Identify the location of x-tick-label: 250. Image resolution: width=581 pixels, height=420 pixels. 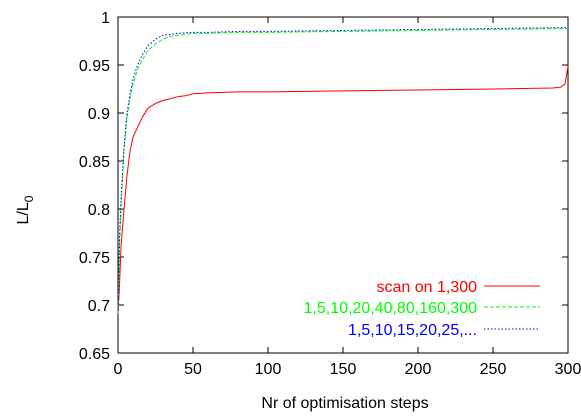
(493, 369).